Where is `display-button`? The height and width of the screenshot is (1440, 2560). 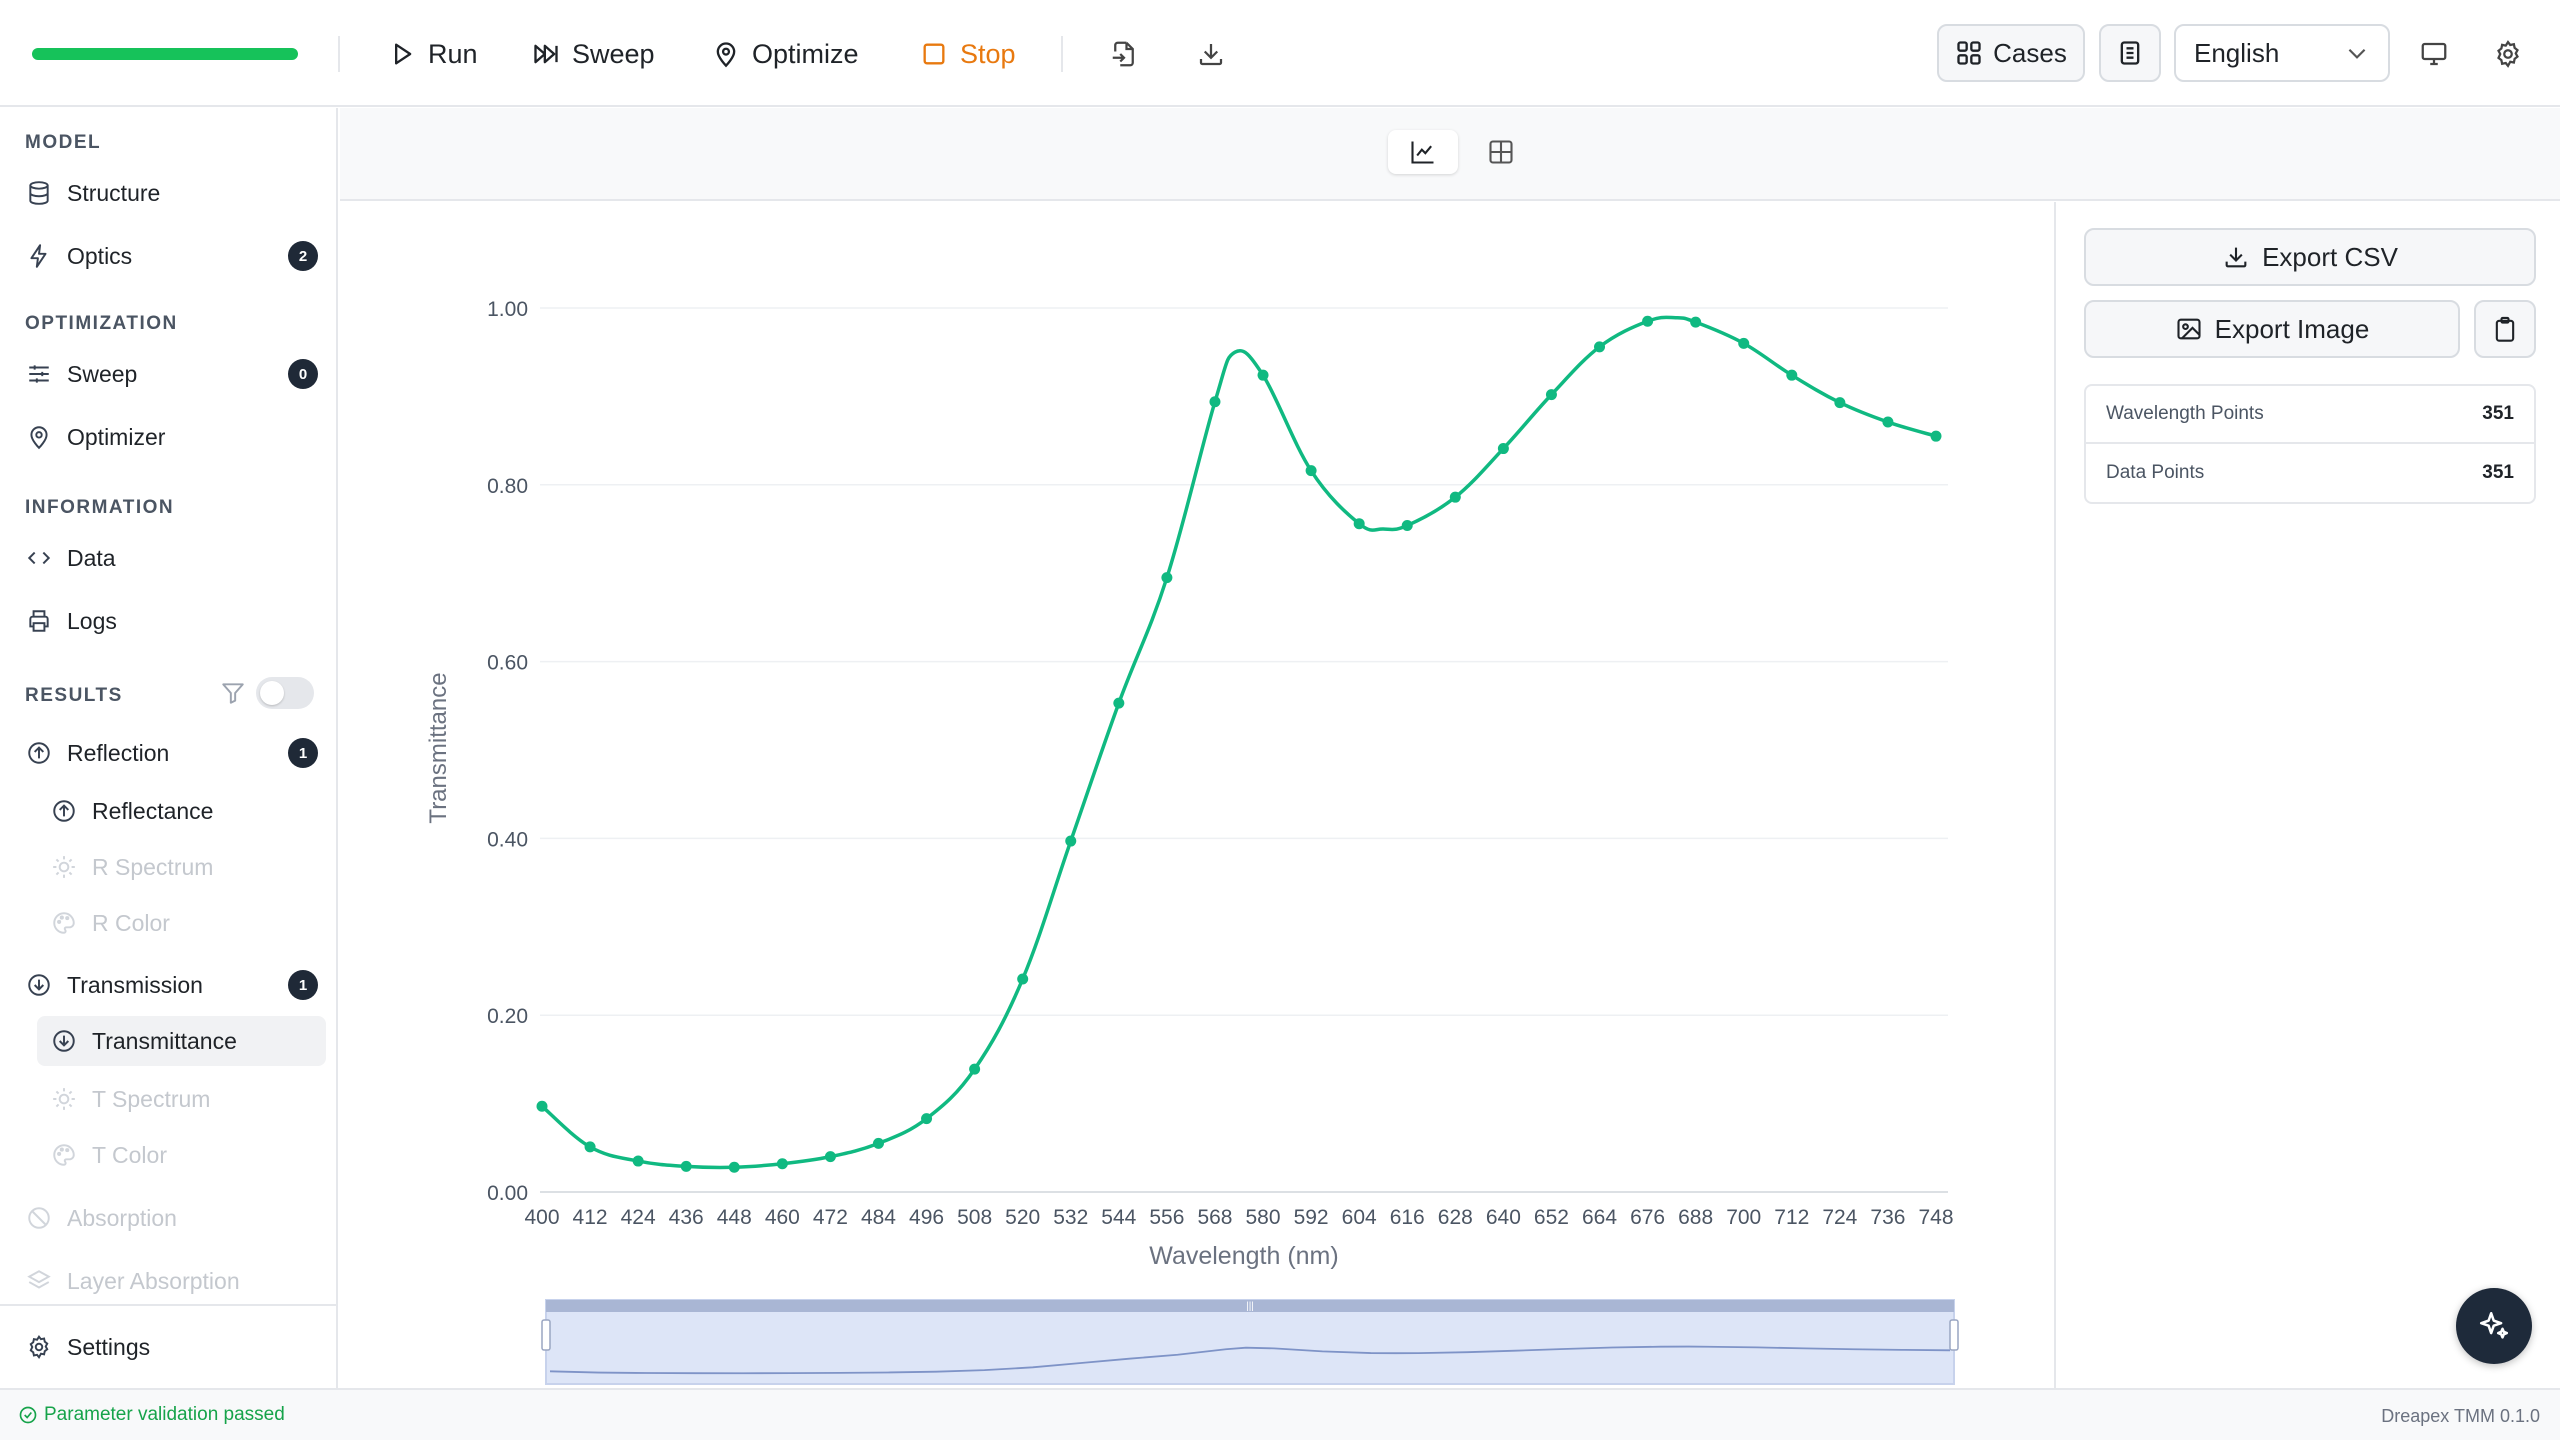
display-button is located at coordinates (2434, 54).